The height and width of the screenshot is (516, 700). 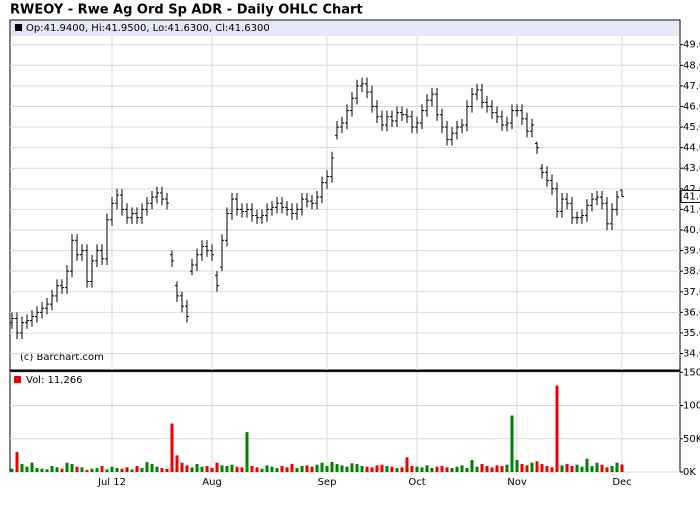 I want to click on x-tick-label: Nov, so click(x=517, y=482).